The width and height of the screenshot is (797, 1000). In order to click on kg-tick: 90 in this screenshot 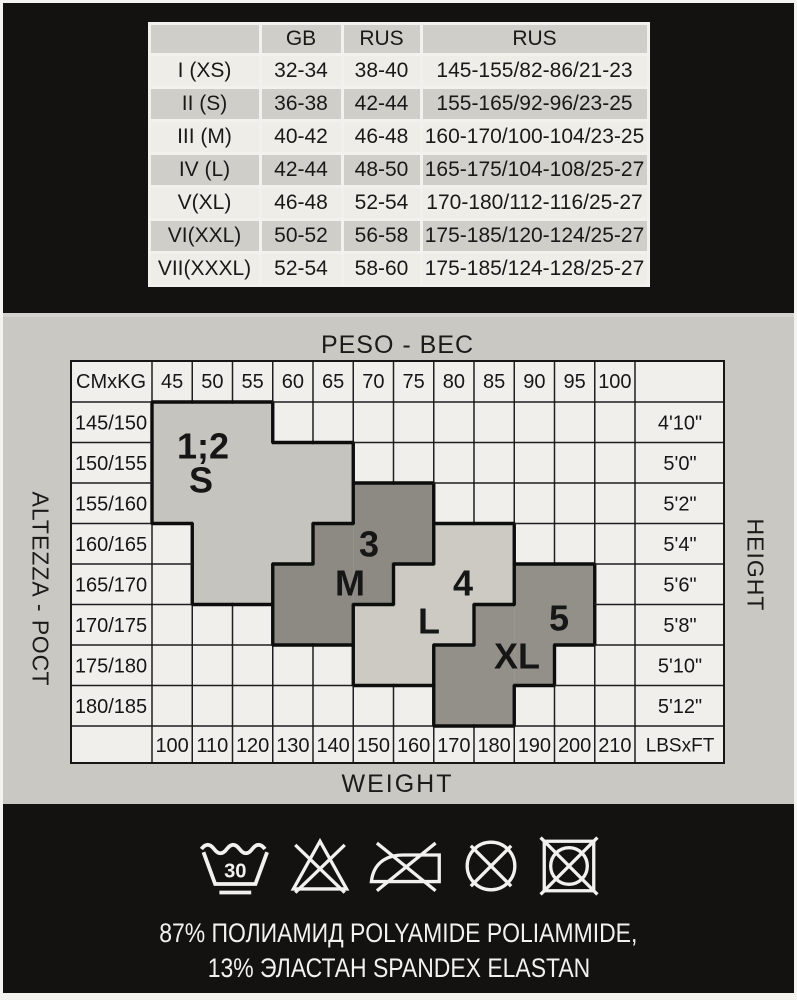, I will do `click(534, 382)`.